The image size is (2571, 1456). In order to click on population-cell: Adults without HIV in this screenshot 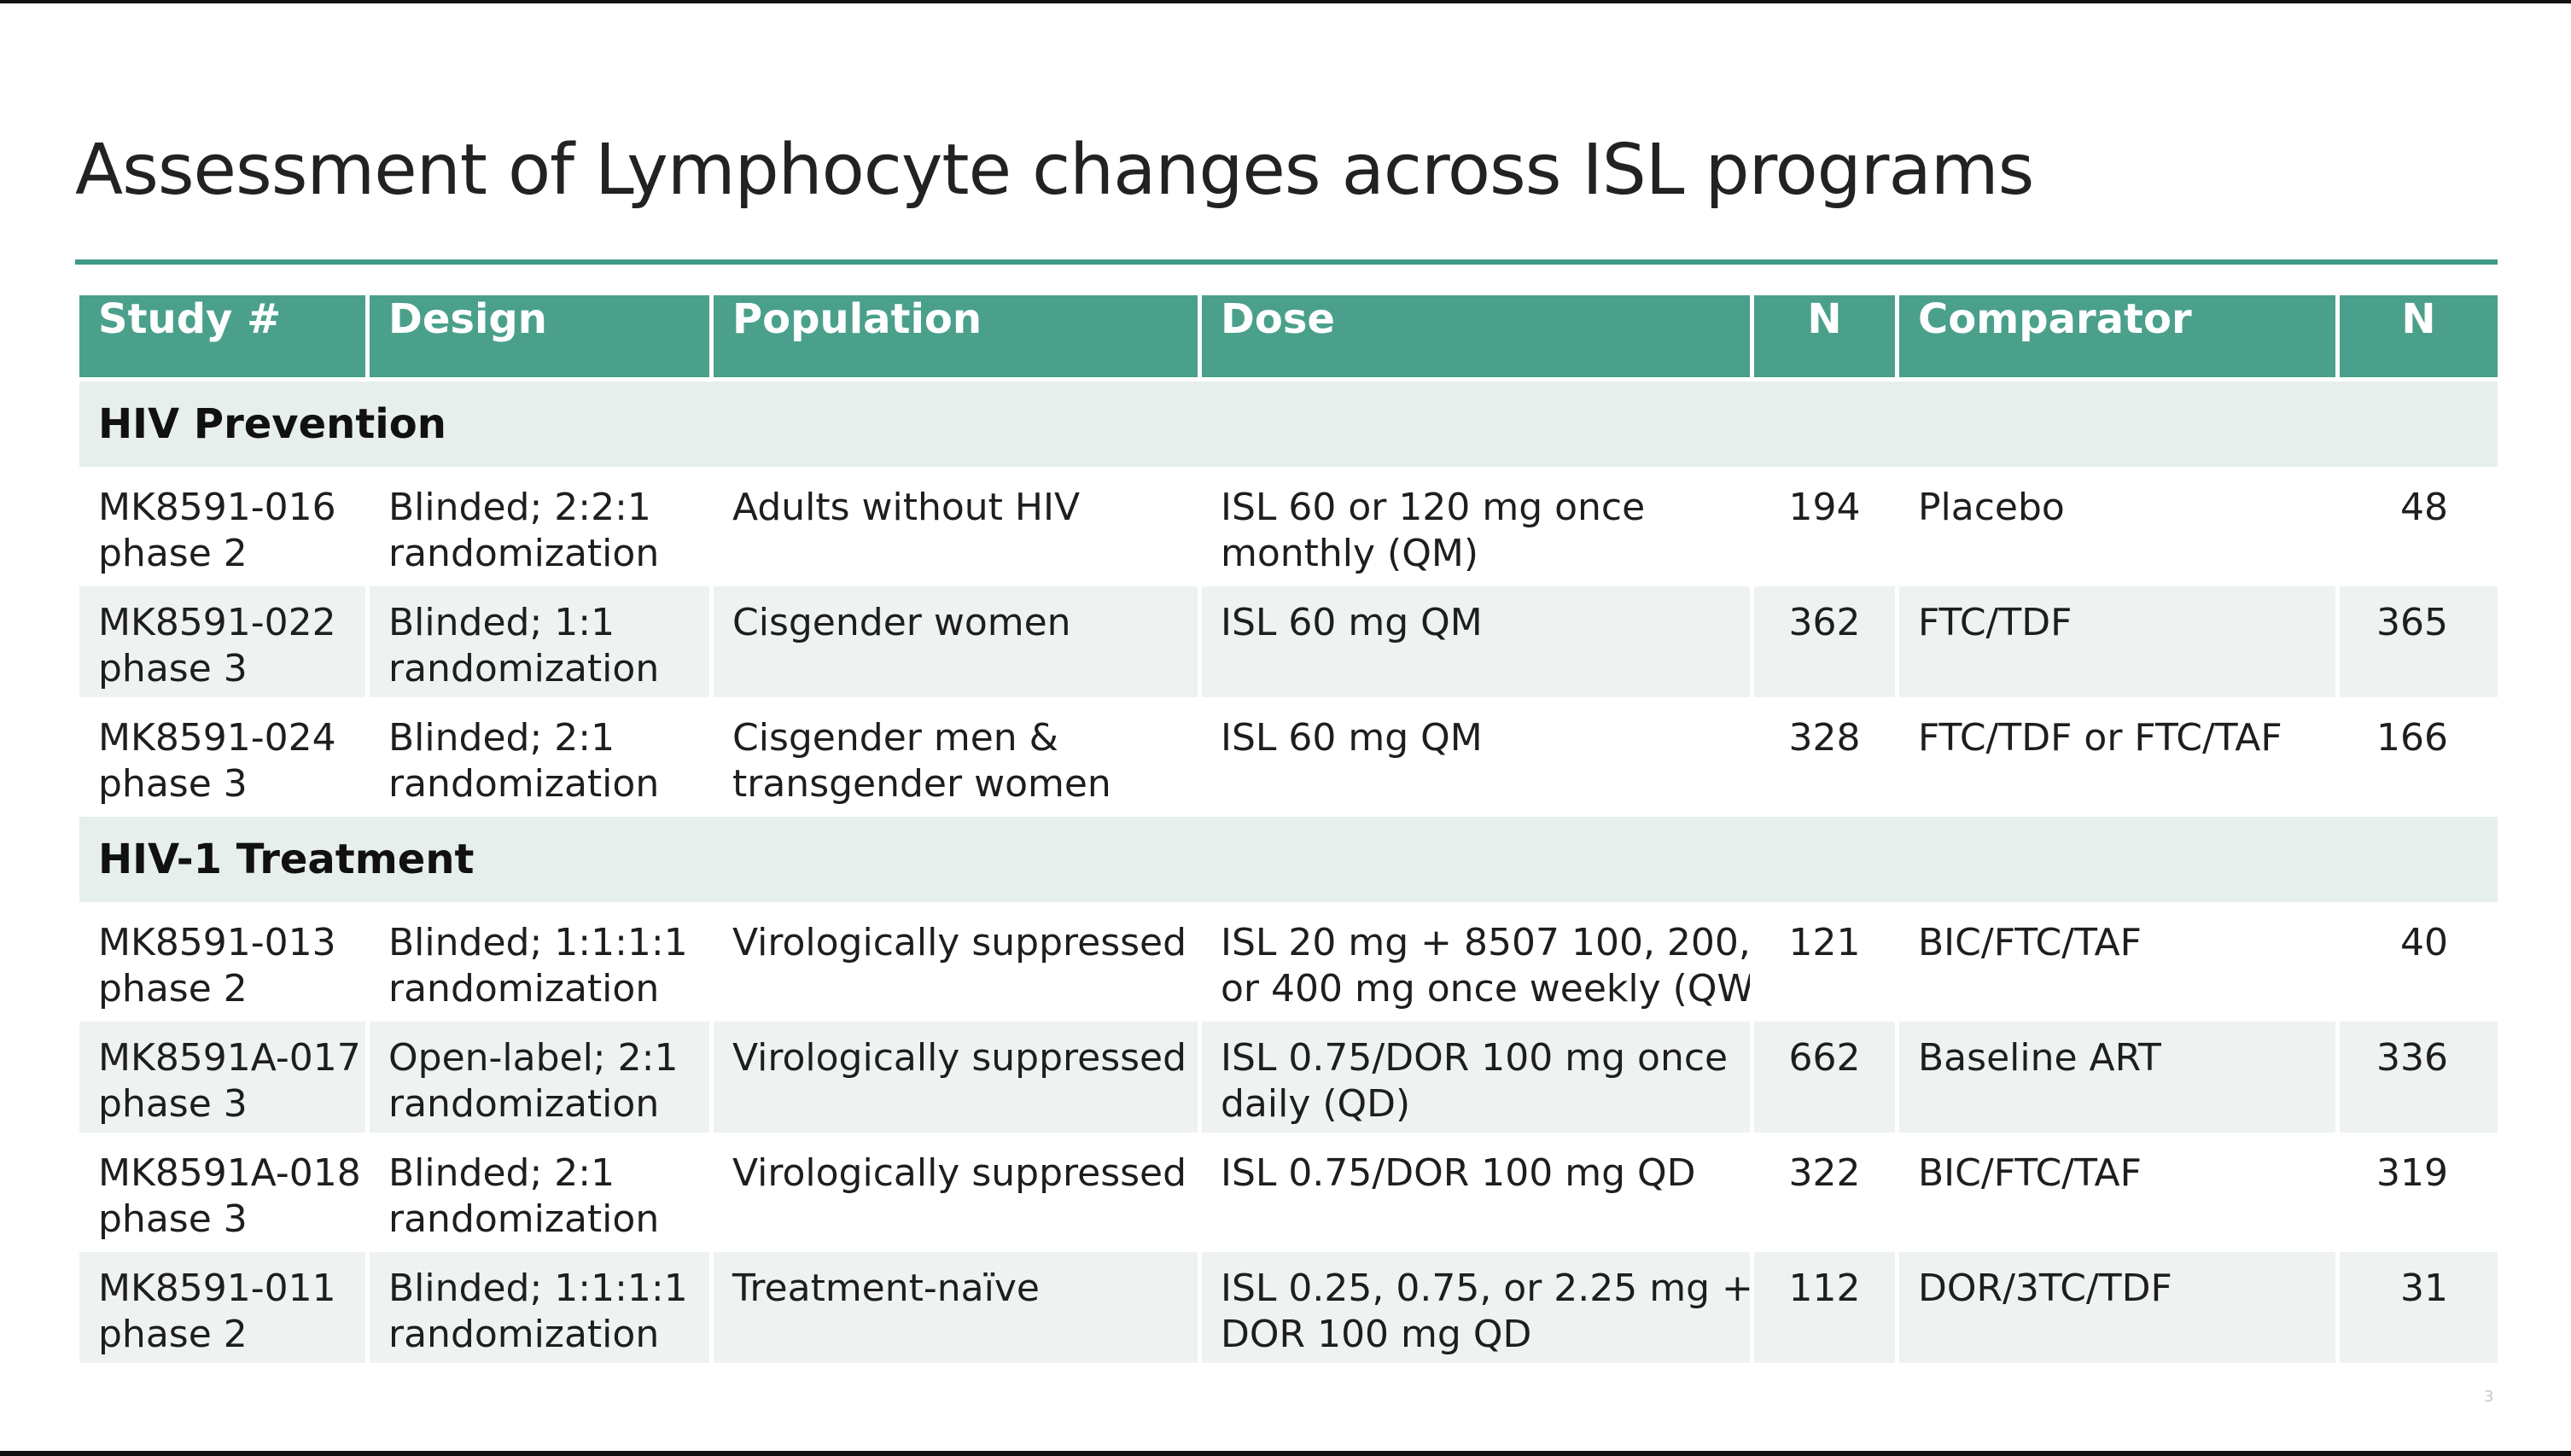, I will do `click(955, 527)`.